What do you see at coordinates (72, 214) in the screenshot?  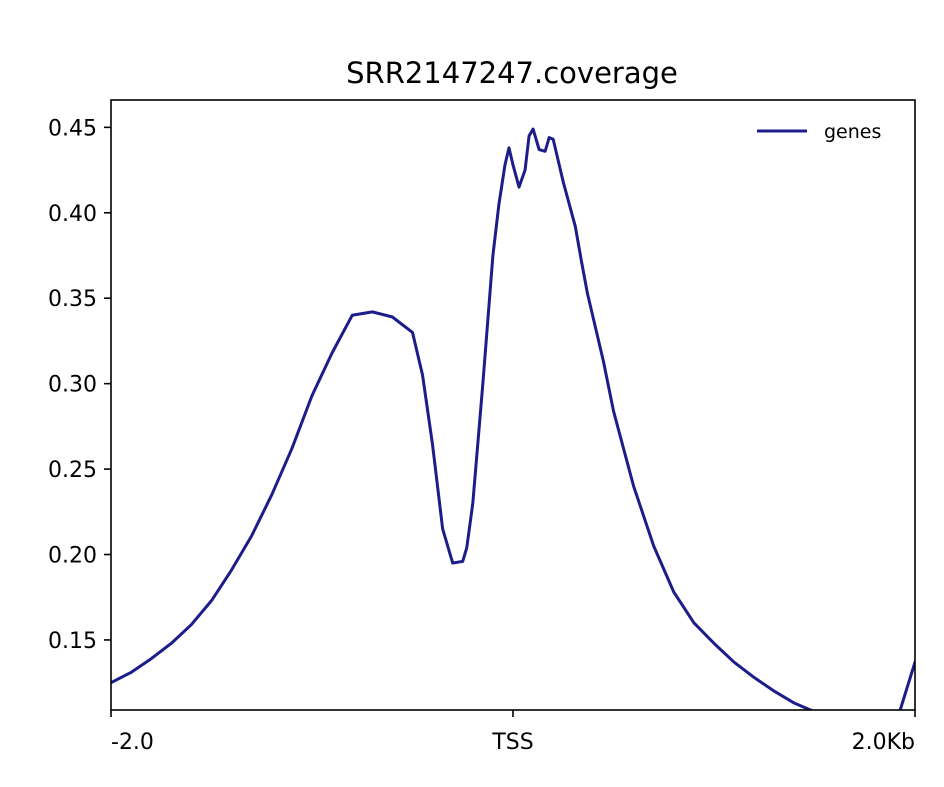 I see `y-tick-label: 0.40` at bounding box center [72, 214].